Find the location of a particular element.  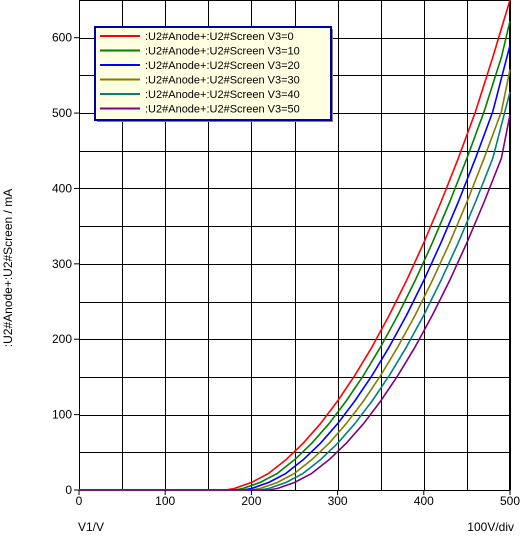

y-tick-label: 100 is located at coordinates (62, 415).